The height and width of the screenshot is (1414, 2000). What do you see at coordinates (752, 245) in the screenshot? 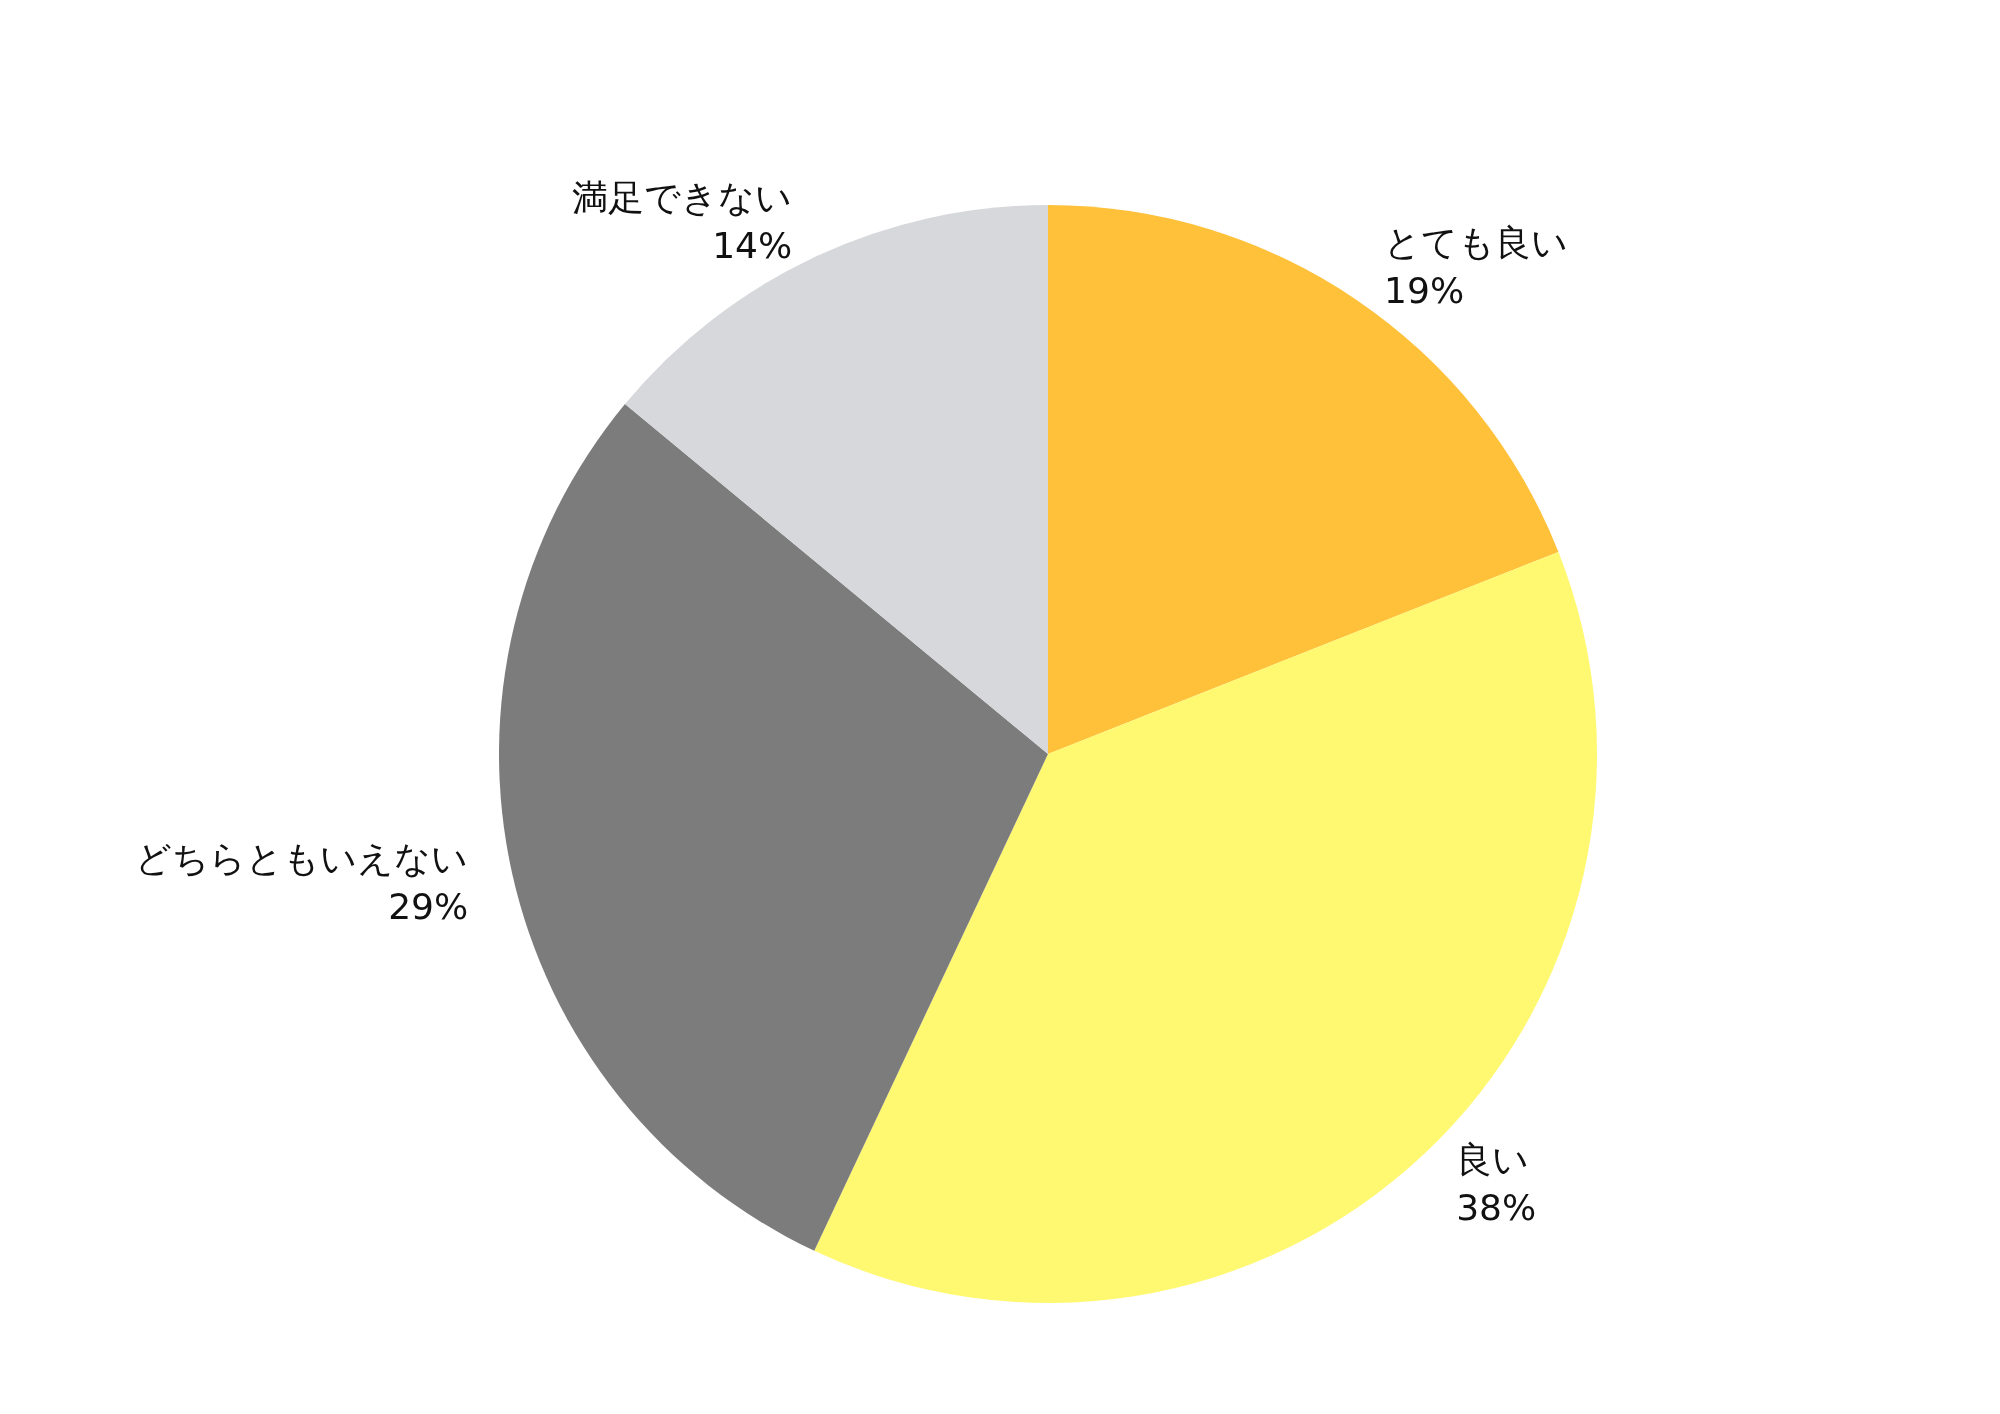
I see `data-label: 14%` at bounding box center [752, 245].